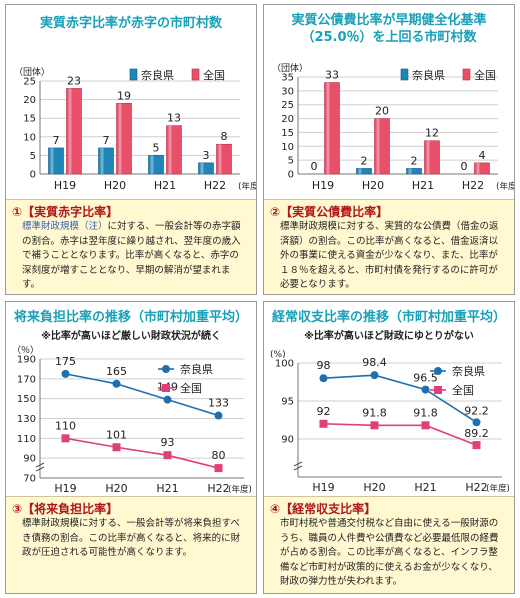 The height and width of the screenshot is (598, 520). Describe the element at coordinates (174, 118) in the screenshot. I see `bar-value-label: 13` at that location.